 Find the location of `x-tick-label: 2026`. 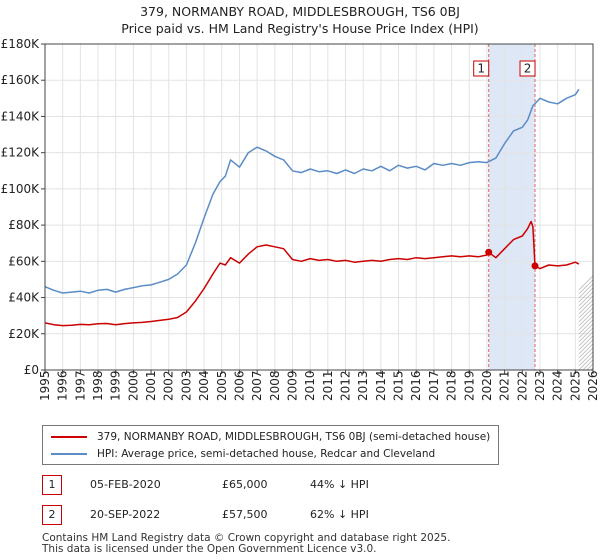

x-tick-label: 2026 is located at coordinates (593, 385).